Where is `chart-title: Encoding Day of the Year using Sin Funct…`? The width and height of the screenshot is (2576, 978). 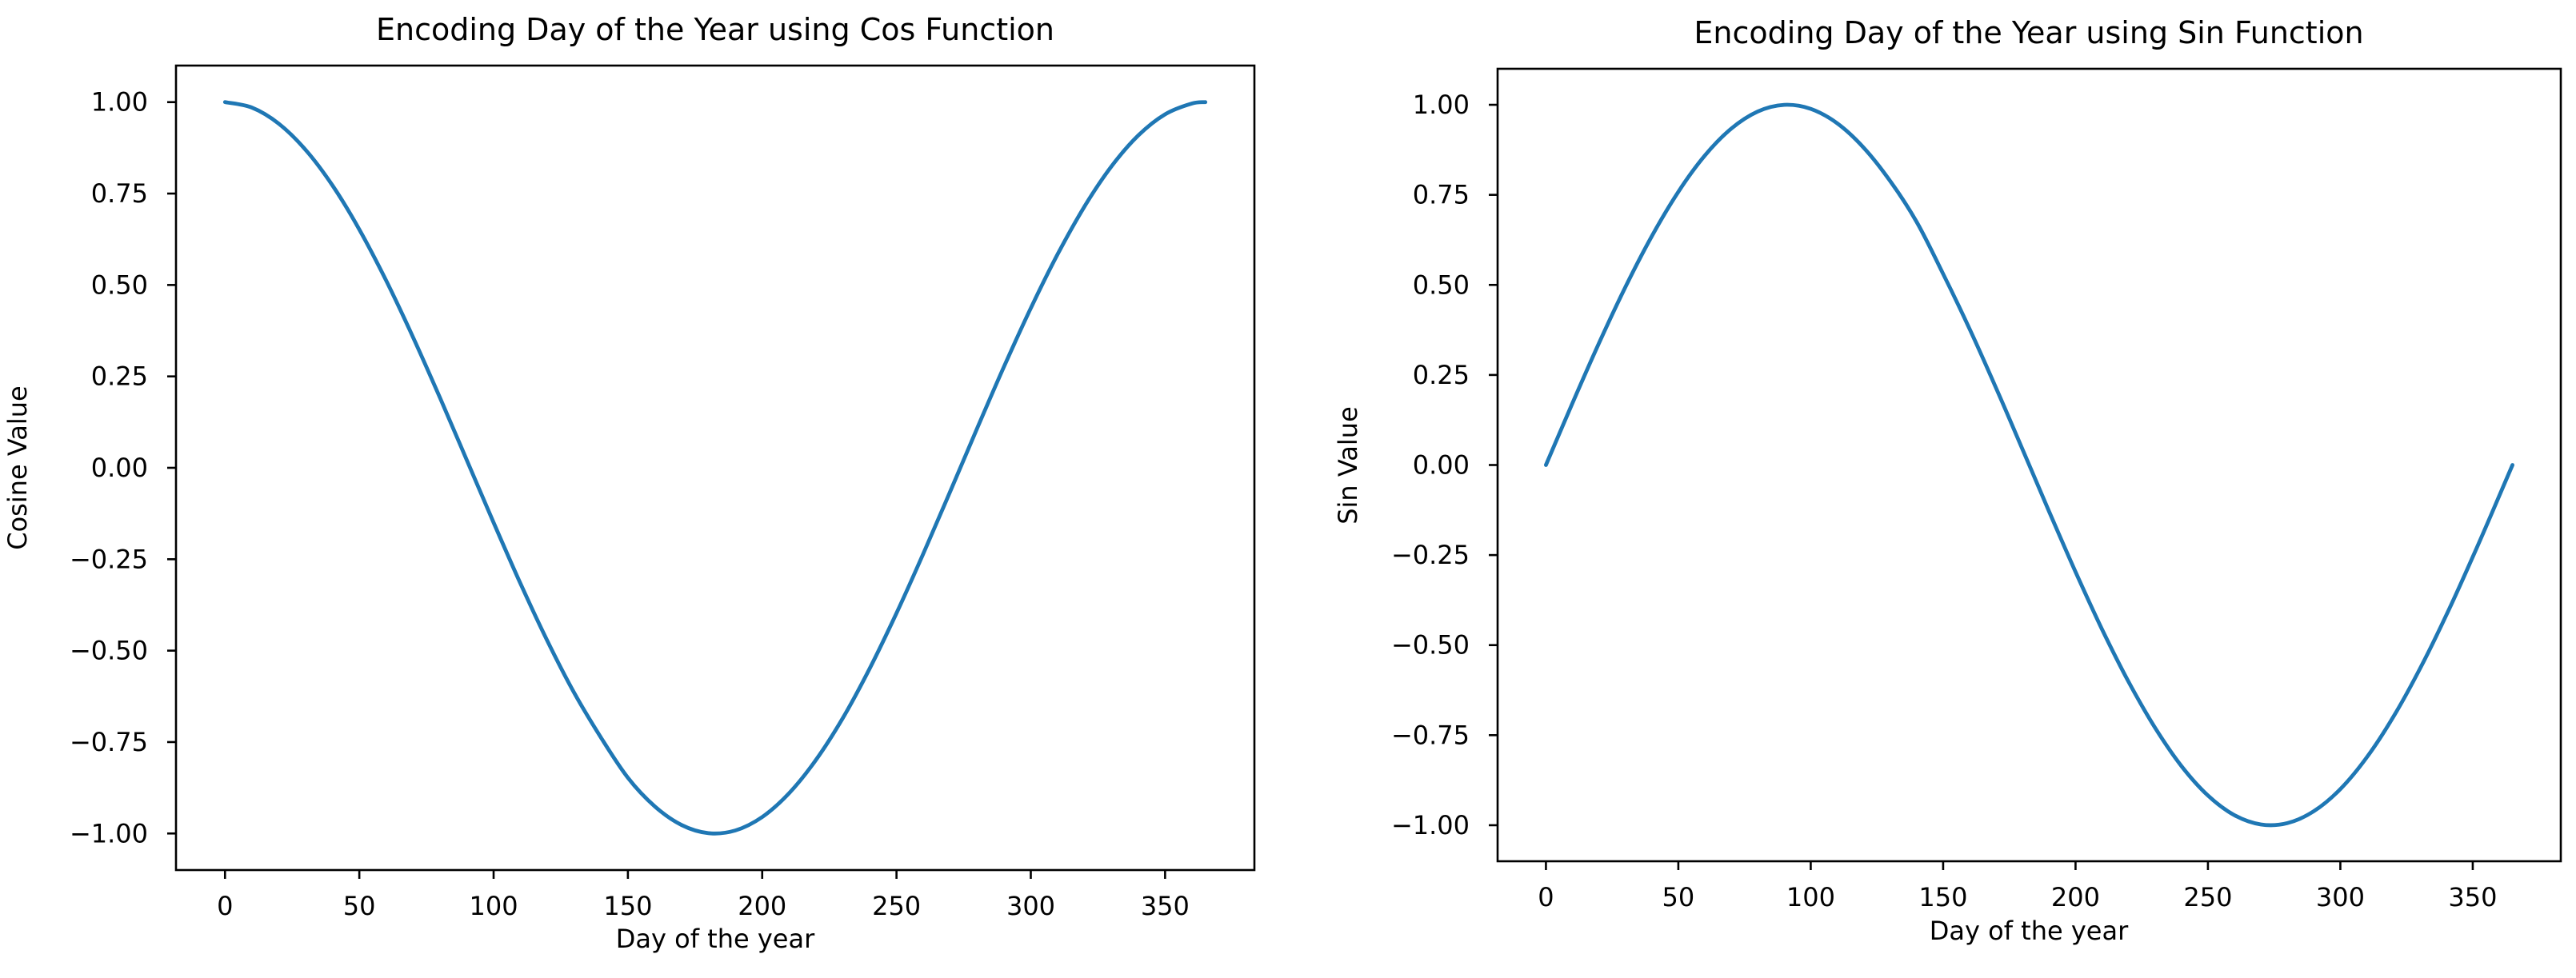
chart-title: Encoding Day of the Year using Sin Funct… is located at coordinates (2028, 32).